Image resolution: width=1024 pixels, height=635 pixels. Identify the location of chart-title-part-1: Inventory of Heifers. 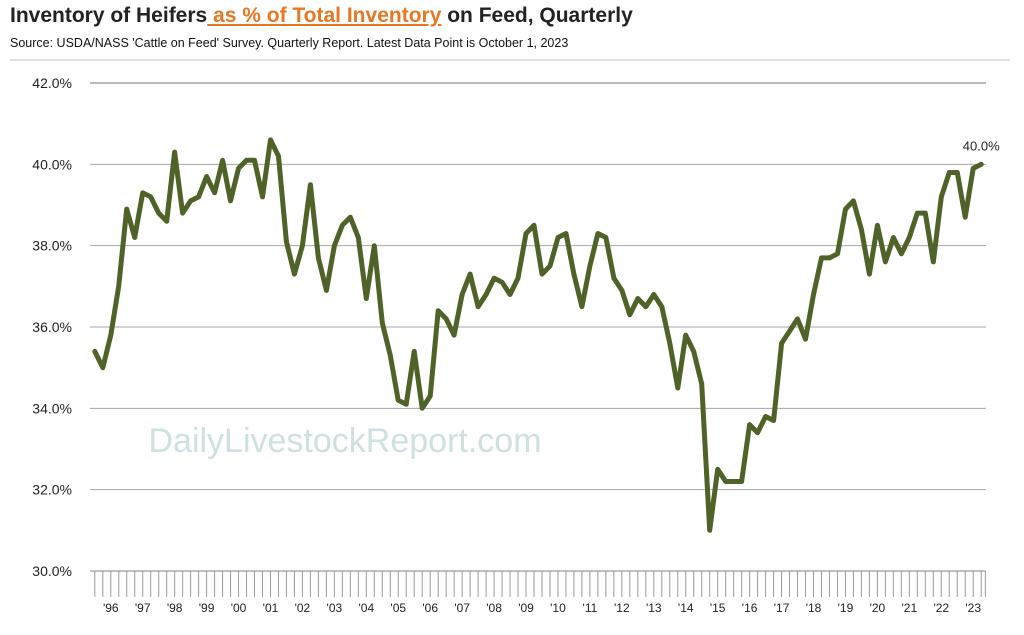
(109, 15).